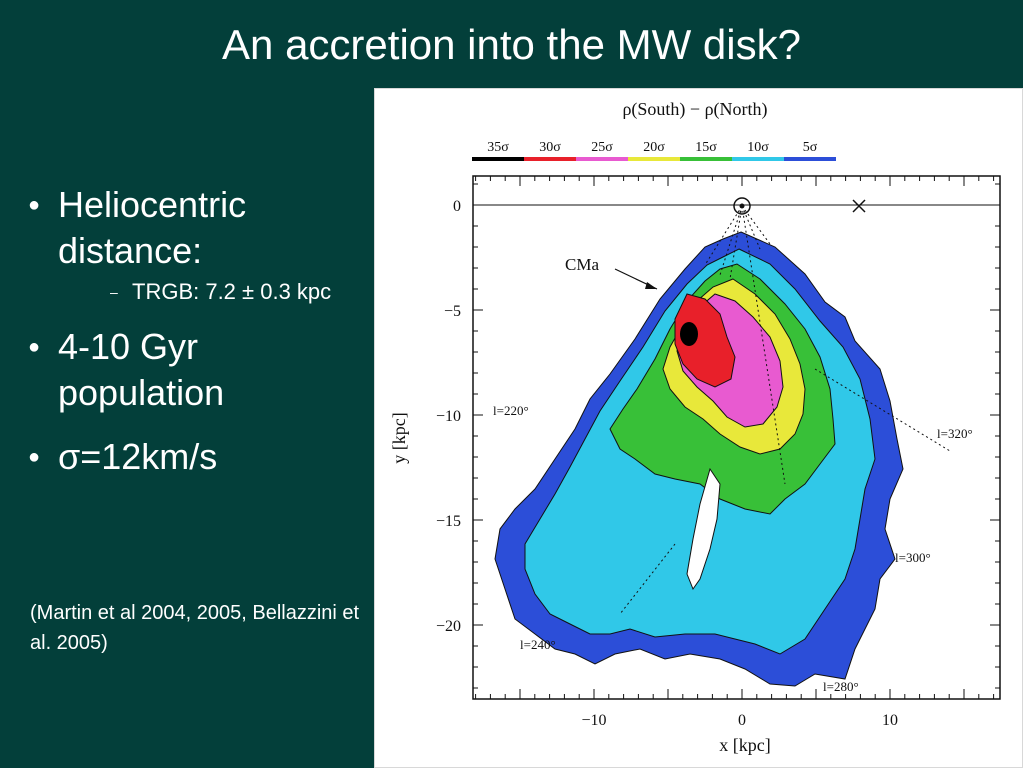 The image size is (1023, 768). What do you see at coordinates (511, 410) in the screenshot?
I see `l220-label: l=220°` at bounding box center [511, 410].